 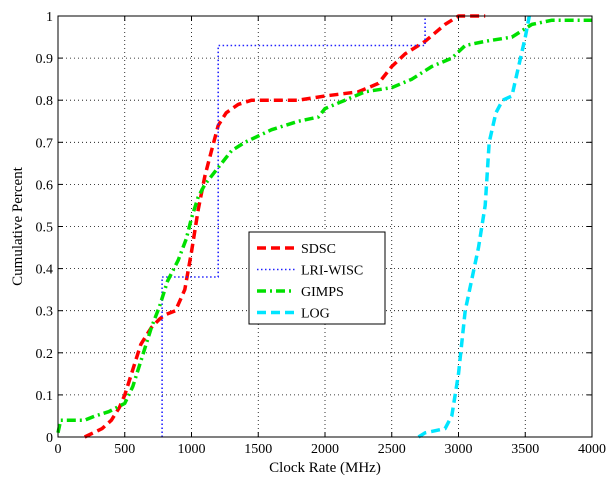 I want to click on x-tick-label: 4000, so click(x=592, y=449).